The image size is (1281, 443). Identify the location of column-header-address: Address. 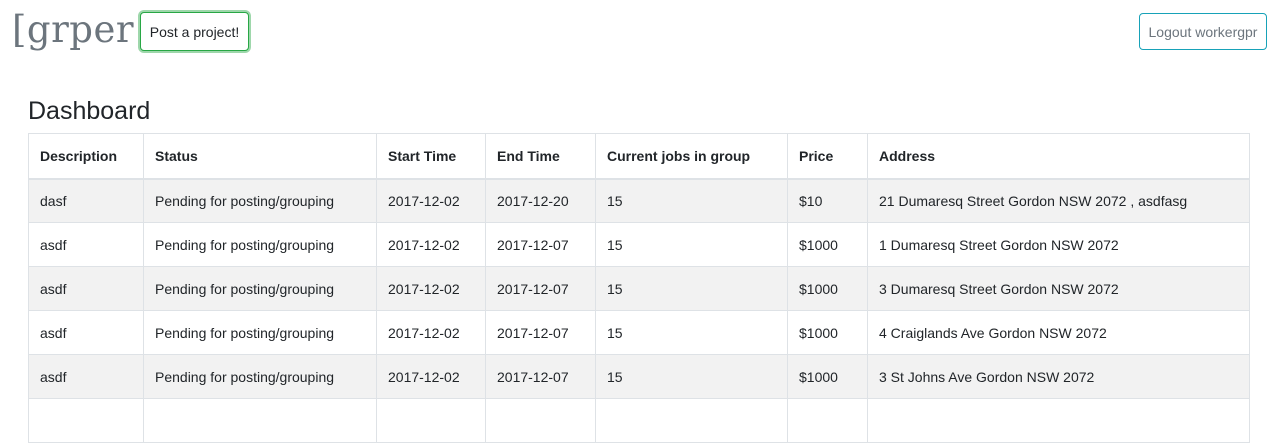
(1058, 156).